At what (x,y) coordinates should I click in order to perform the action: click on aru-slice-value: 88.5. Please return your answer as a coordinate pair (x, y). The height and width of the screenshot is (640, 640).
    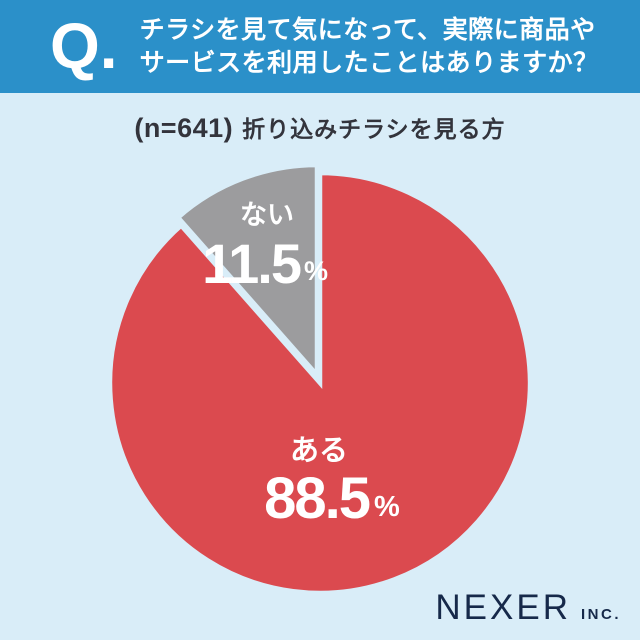
    Looking at the image, I should click on (317, 498).